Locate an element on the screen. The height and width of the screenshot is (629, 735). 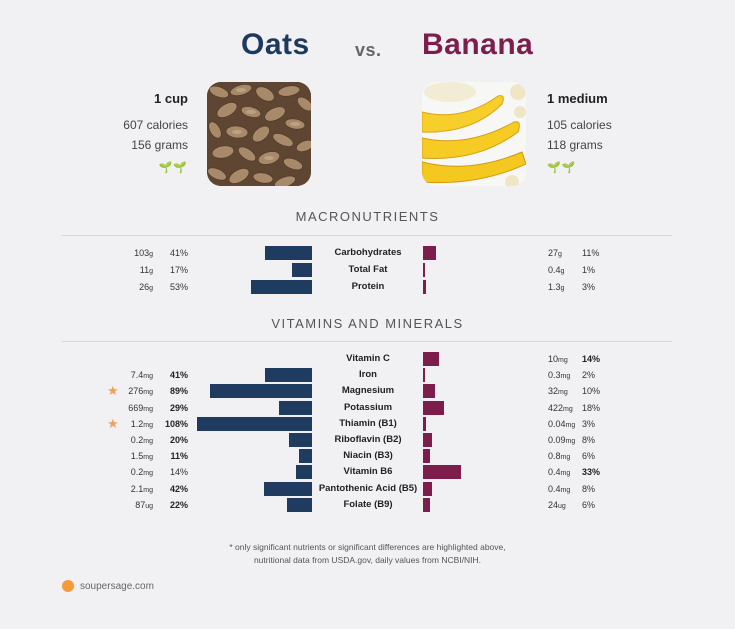
left-amount-value: 1.5 is located at coordinates (137, 456).